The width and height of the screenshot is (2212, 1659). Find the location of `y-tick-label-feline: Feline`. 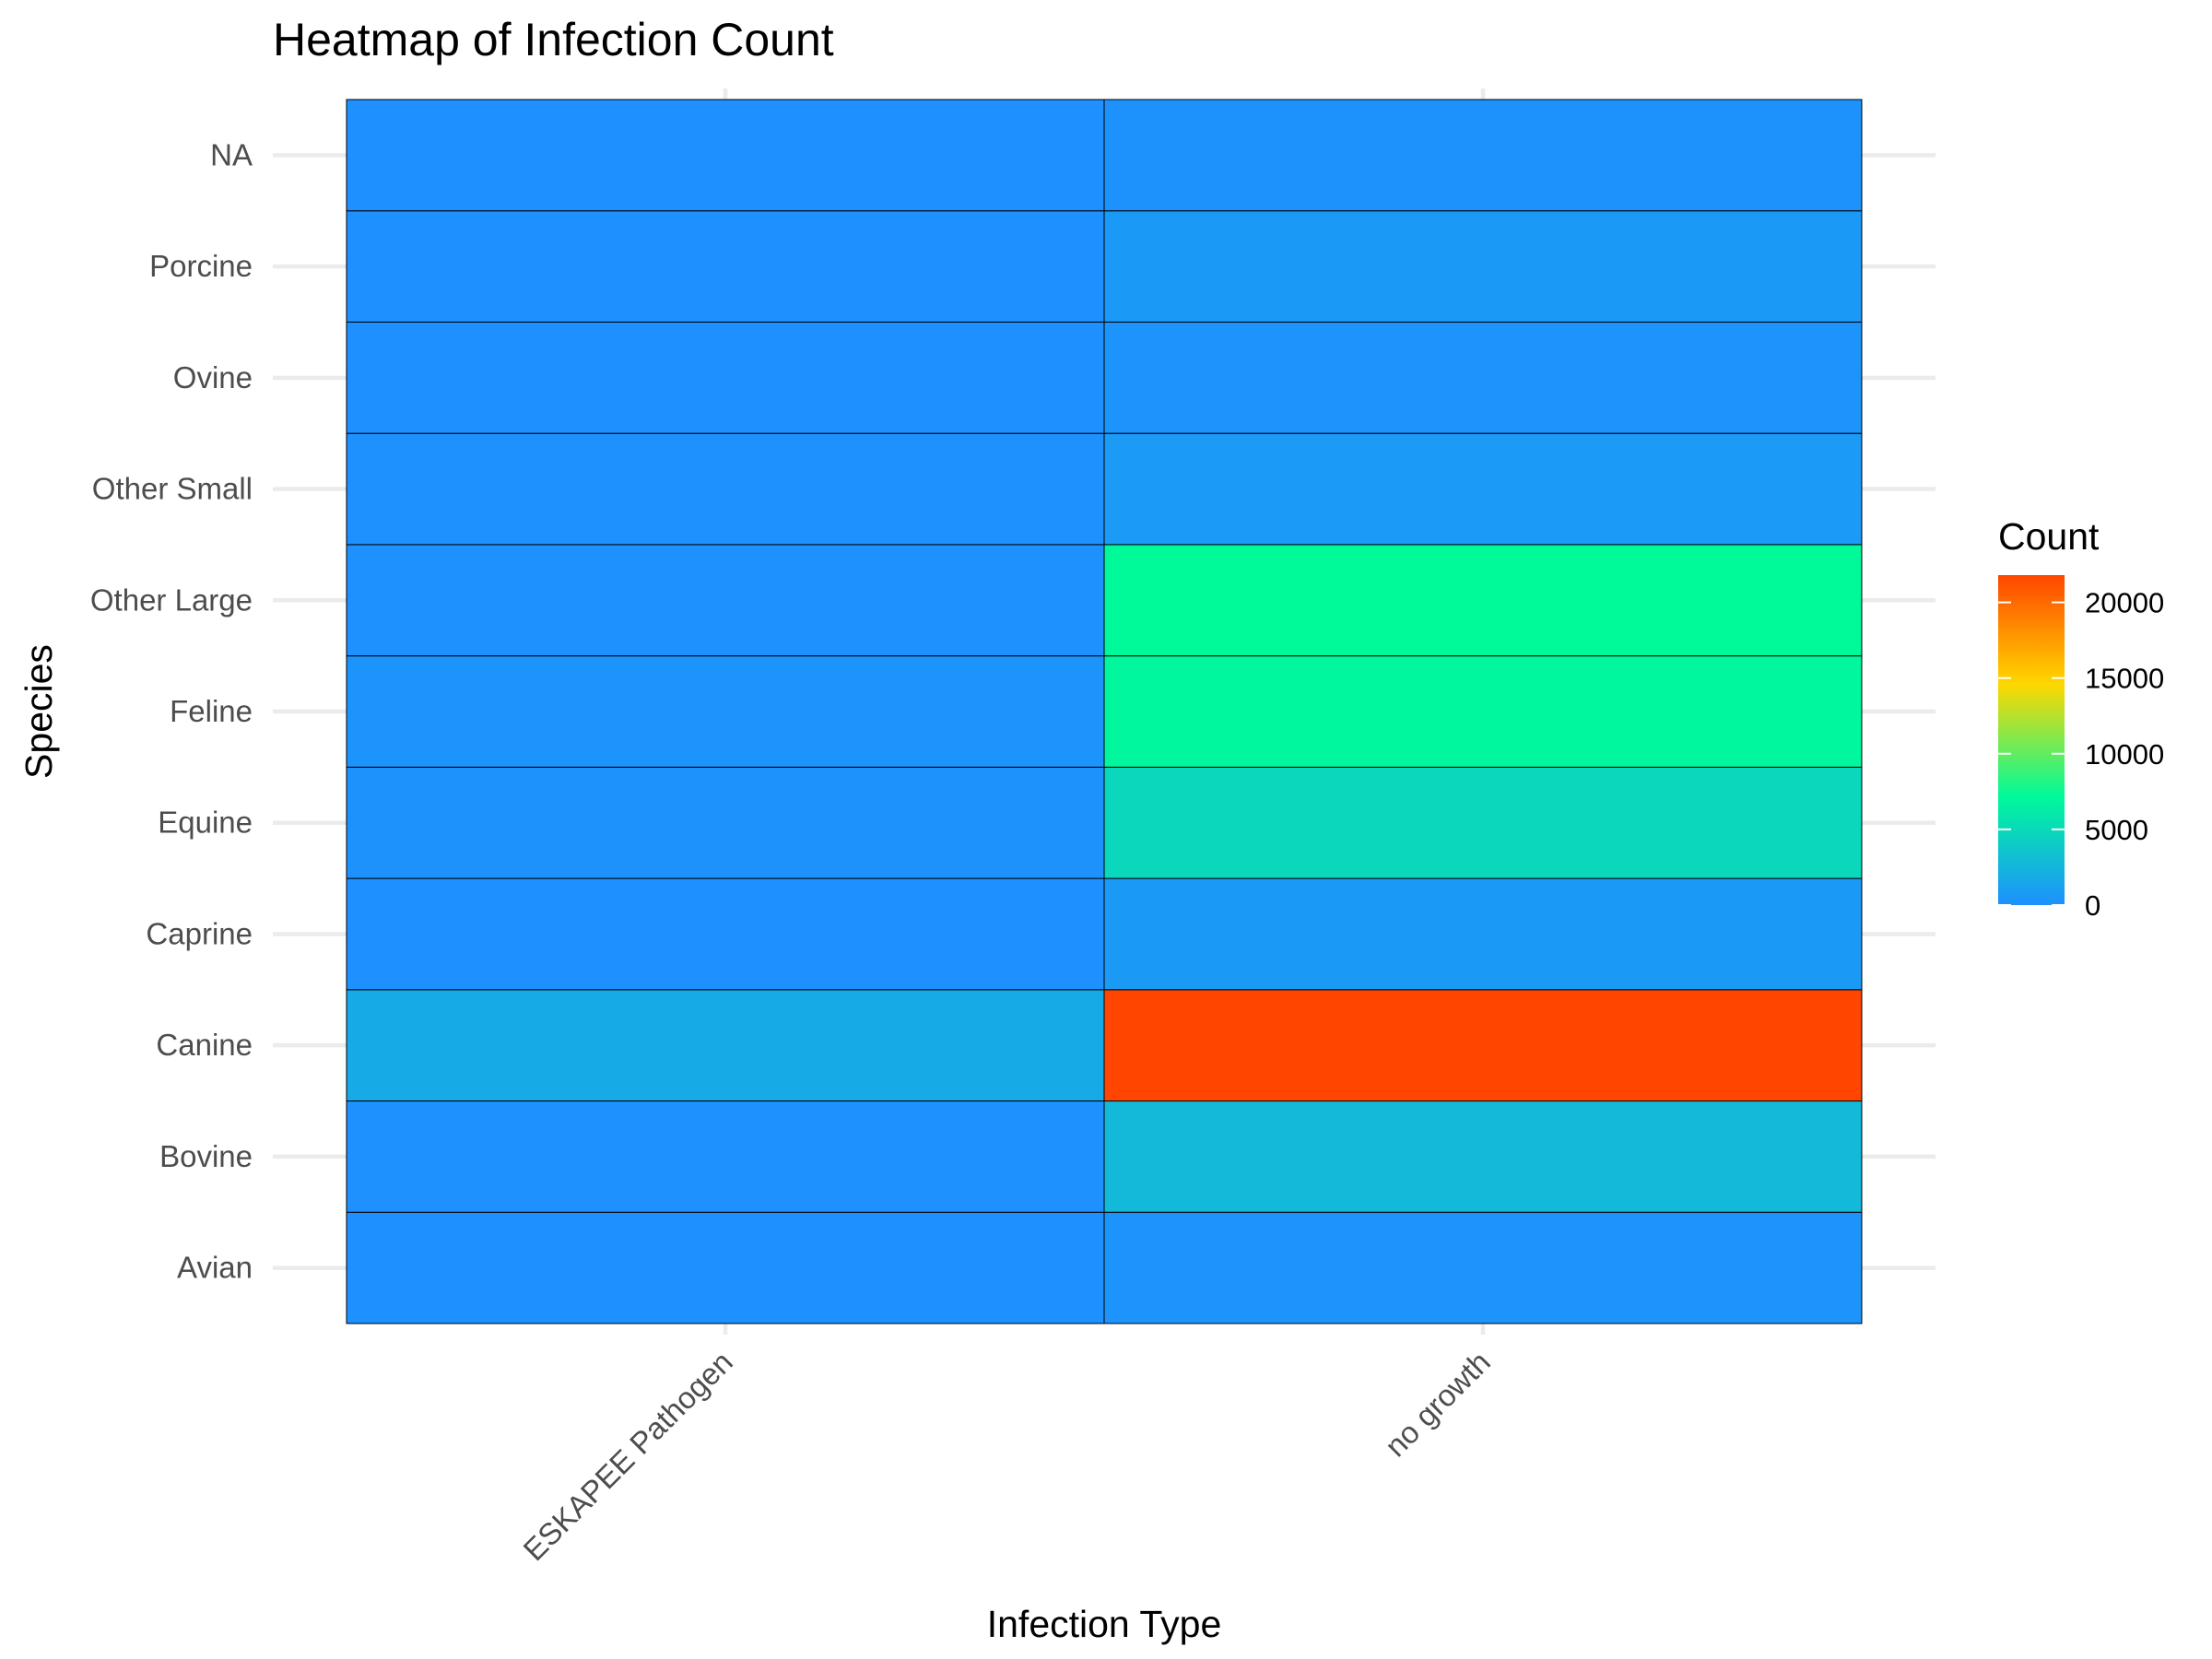

y-tick-label-feline: Feline is located at coordinates (211, 711).